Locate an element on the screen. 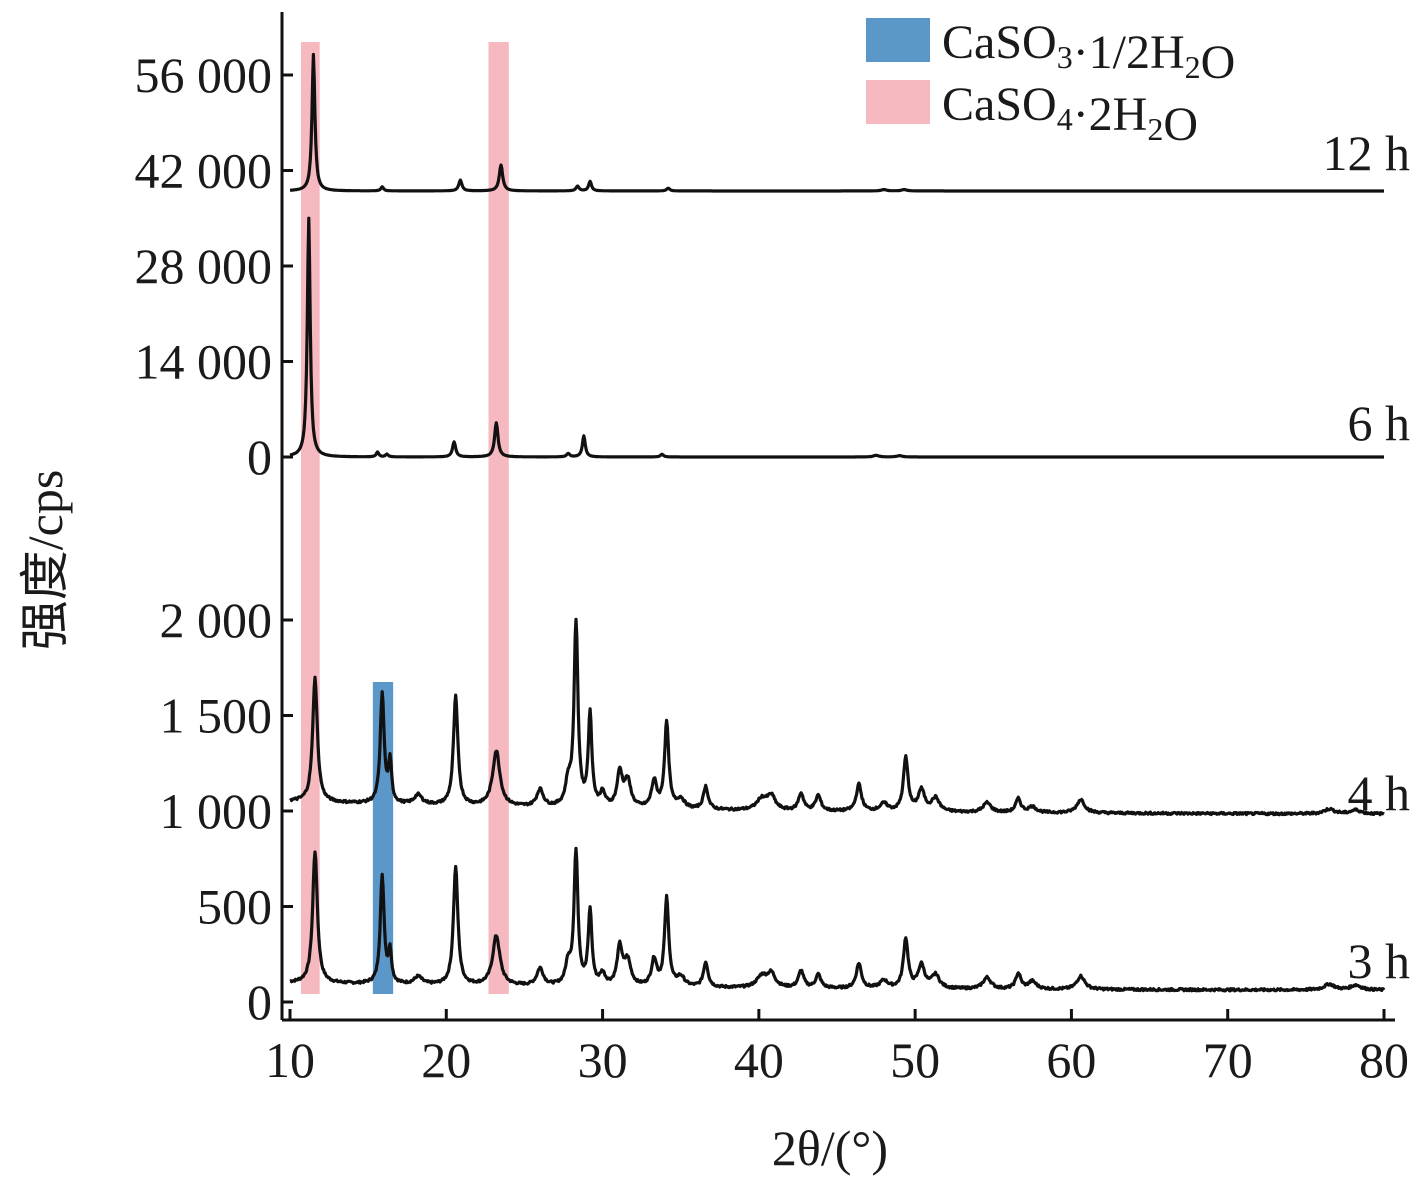 This screenshot has width=1417, height=1181. x-tick-label: 10 is located at coordinates (290, 1060).